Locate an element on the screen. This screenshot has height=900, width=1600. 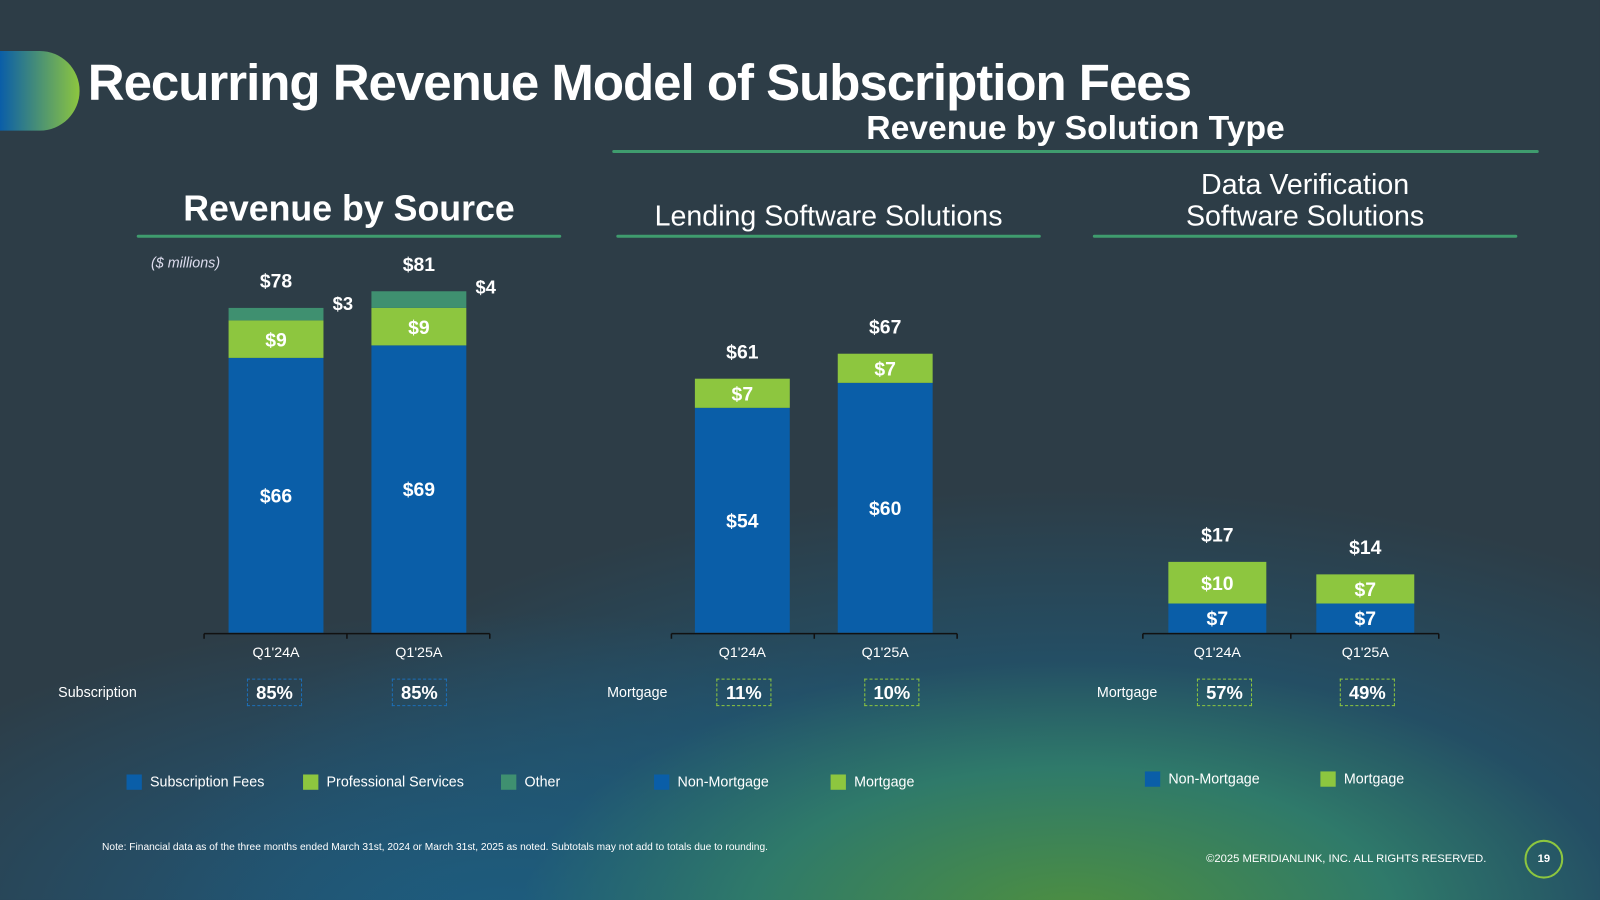
total-label: $61 is located at coordinates (742, 352).